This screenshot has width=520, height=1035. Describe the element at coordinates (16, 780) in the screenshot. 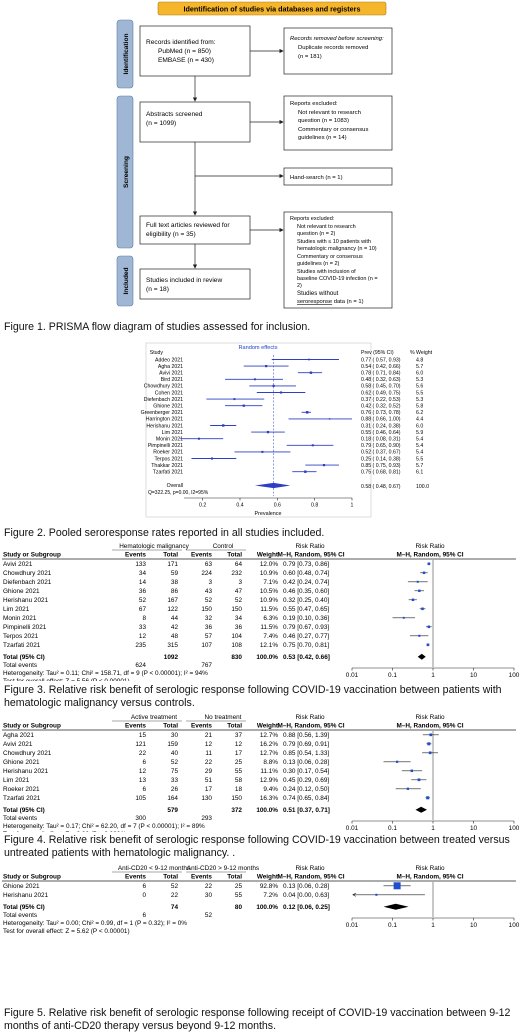

I see `rr-study-name: Lim 2021` at that location.